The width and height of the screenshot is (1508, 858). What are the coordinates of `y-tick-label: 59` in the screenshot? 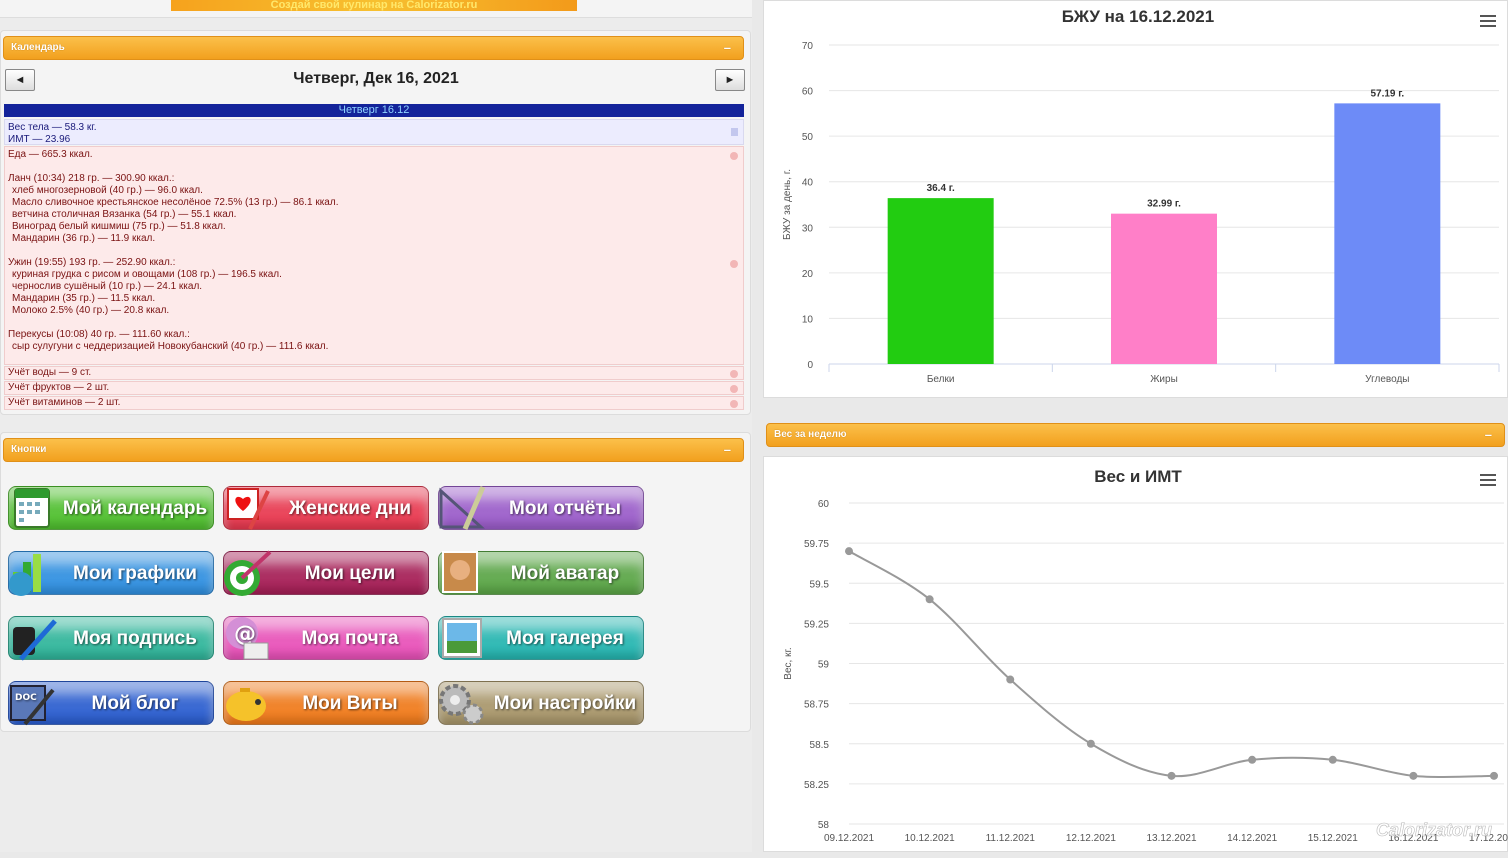 It's located at (824, 665).